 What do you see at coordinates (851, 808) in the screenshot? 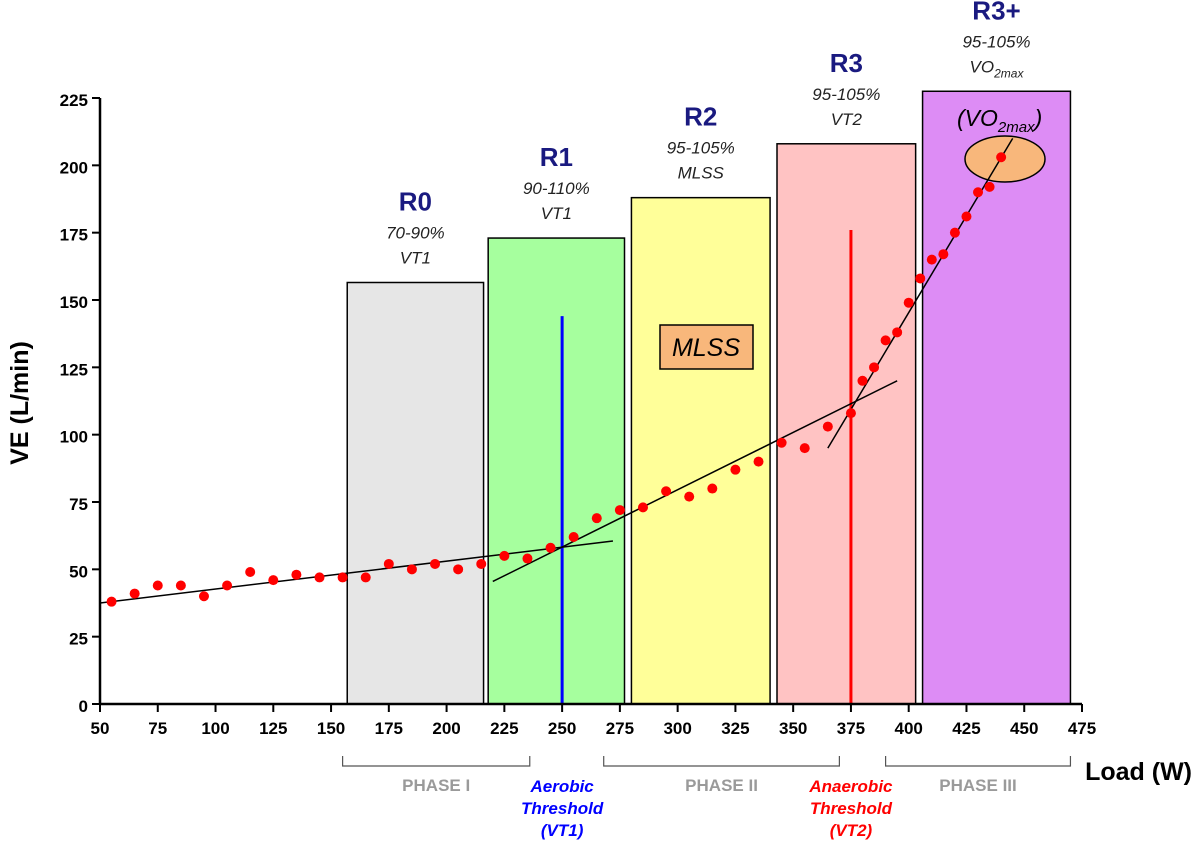
I see `threshold-label-vt2-line2: Threshold` at bounding box center [851, 808].